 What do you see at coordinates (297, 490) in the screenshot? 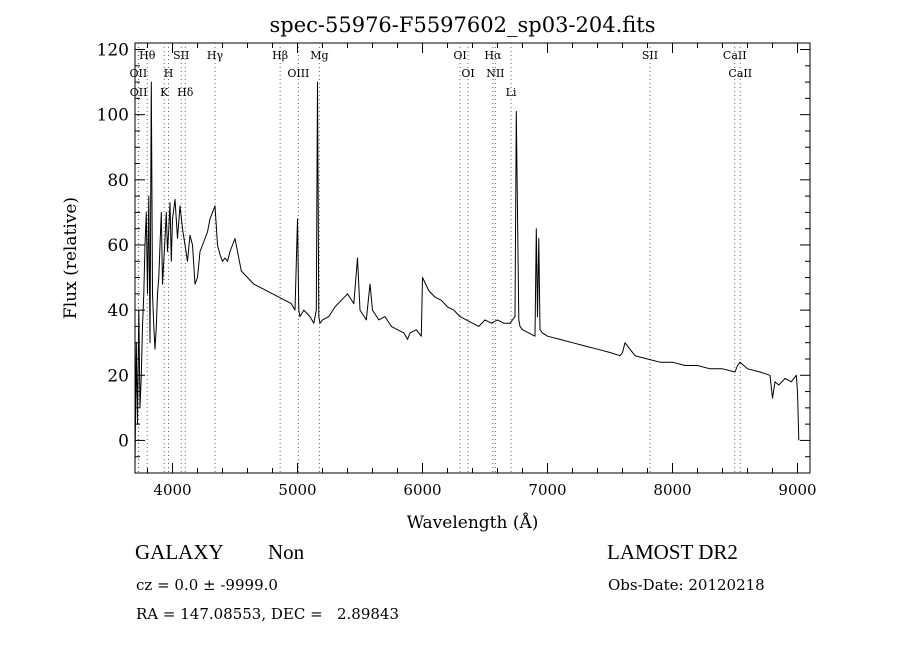
I see `x-tick-label-1: 5000` at bounding box center [297, 490].